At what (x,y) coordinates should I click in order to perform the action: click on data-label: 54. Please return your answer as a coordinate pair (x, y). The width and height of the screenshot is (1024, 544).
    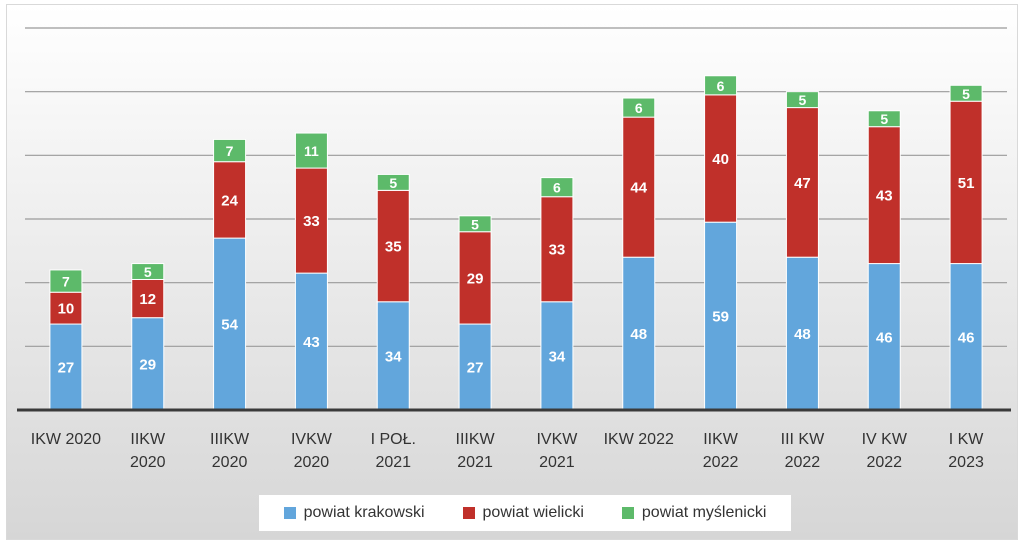
    Looking at the image, I should click on (229, 325).